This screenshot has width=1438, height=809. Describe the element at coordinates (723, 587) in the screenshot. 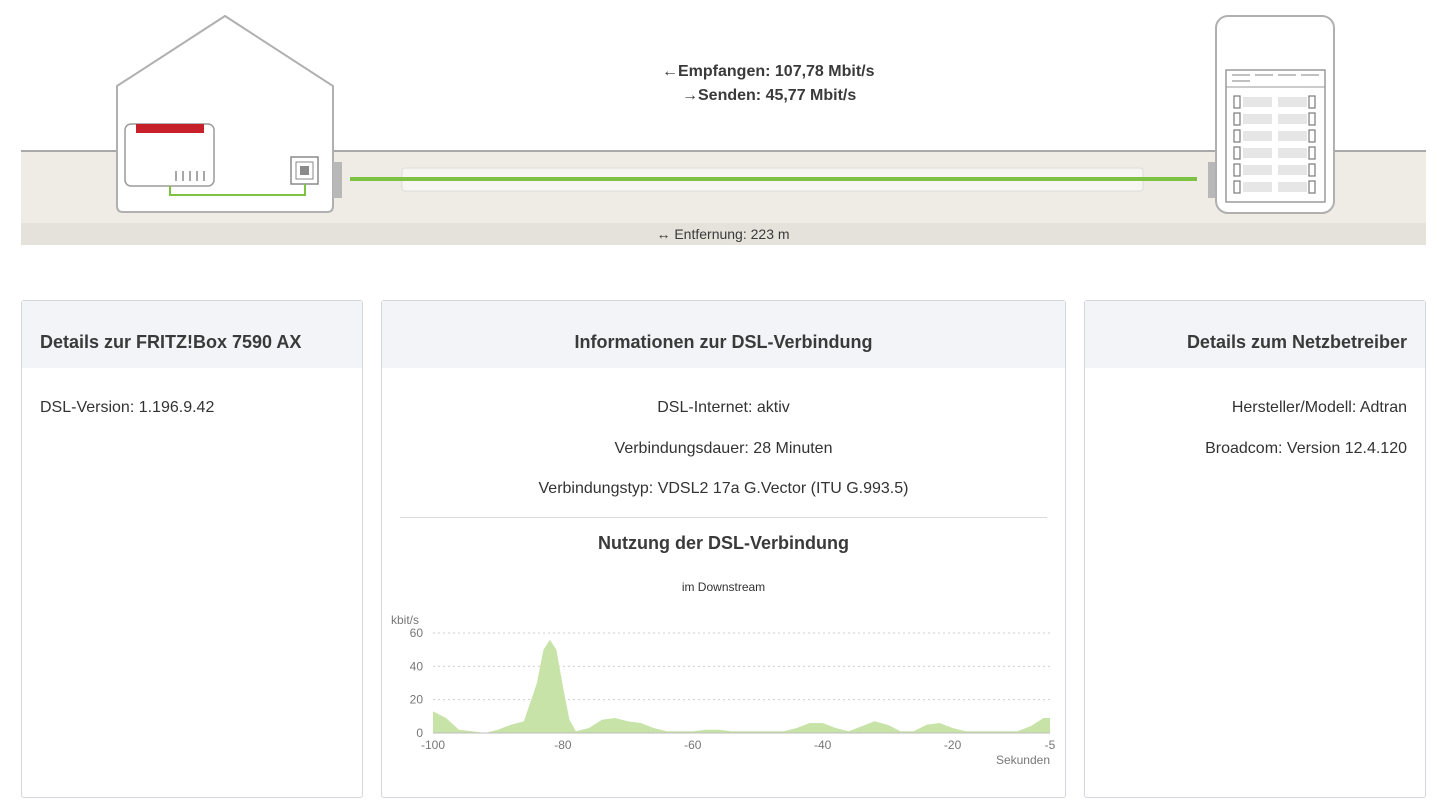

I see `usage-subtitle: im Downstream` at that location.